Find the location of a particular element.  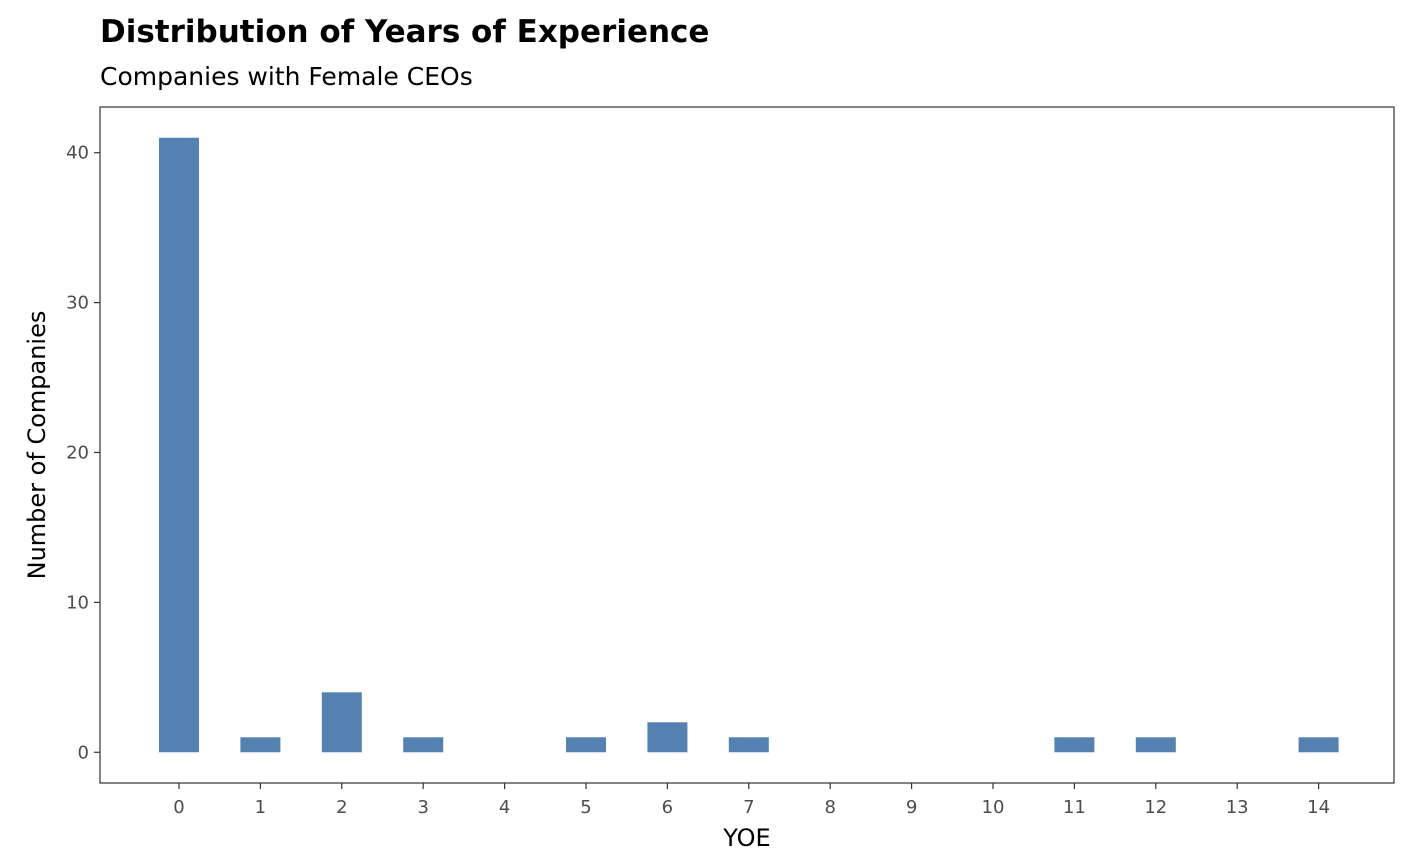

x-tick-label: 9 is located at coordinates (911, 807).